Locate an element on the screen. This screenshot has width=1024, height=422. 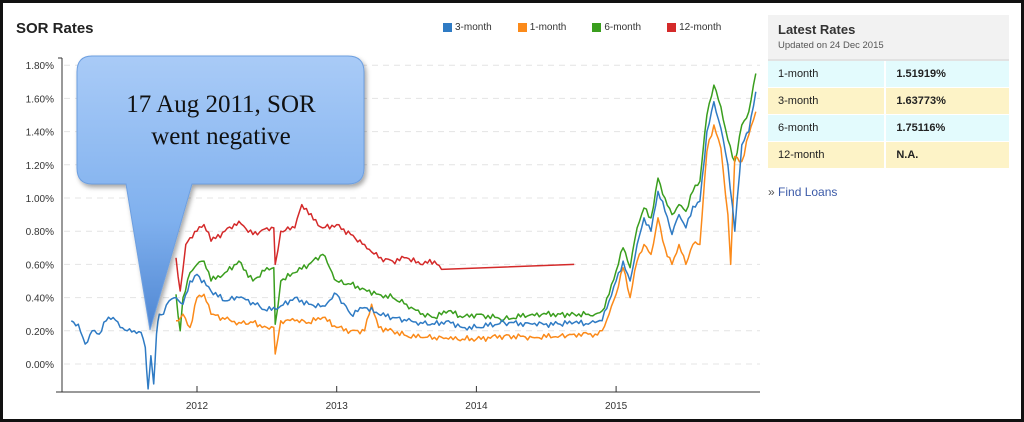
callout-line-2: went negative is located at coordinates (221, 136).